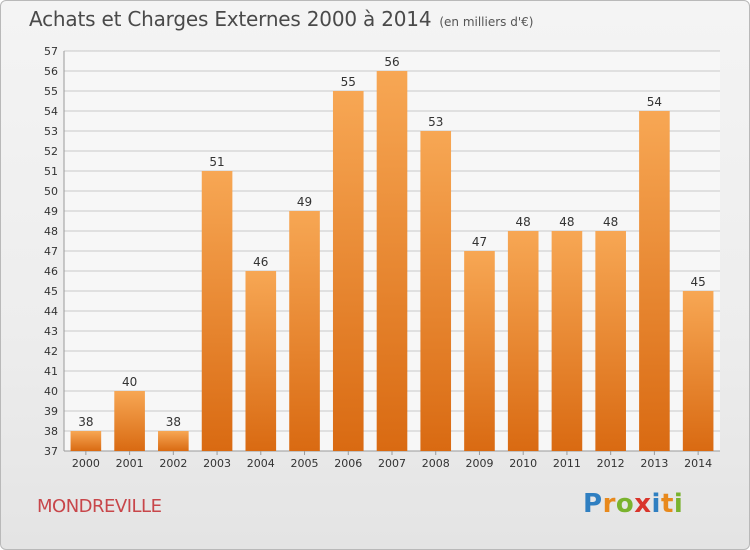 The height and width of the screenshot is (550, 750). Describe the element at coordinates (593, 504) in the screenshot. I see `logo-letter: P` at that location.